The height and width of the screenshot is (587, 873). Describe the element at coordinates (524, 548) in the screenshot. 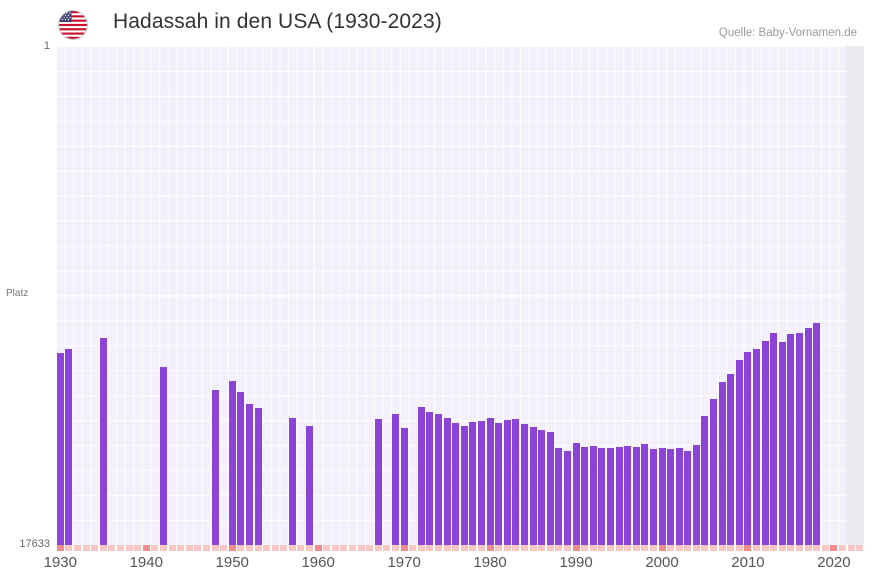

I see `x-tick-1984` at that location.